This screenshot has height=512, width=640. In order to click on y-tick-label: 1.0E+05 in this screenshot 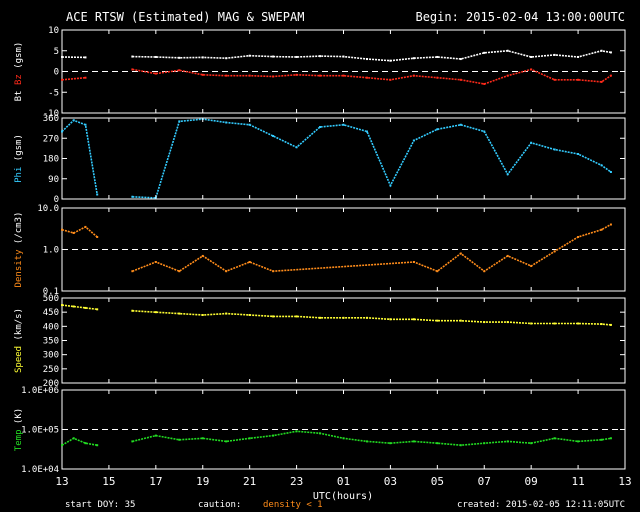, I will do `click(40, 431)`.